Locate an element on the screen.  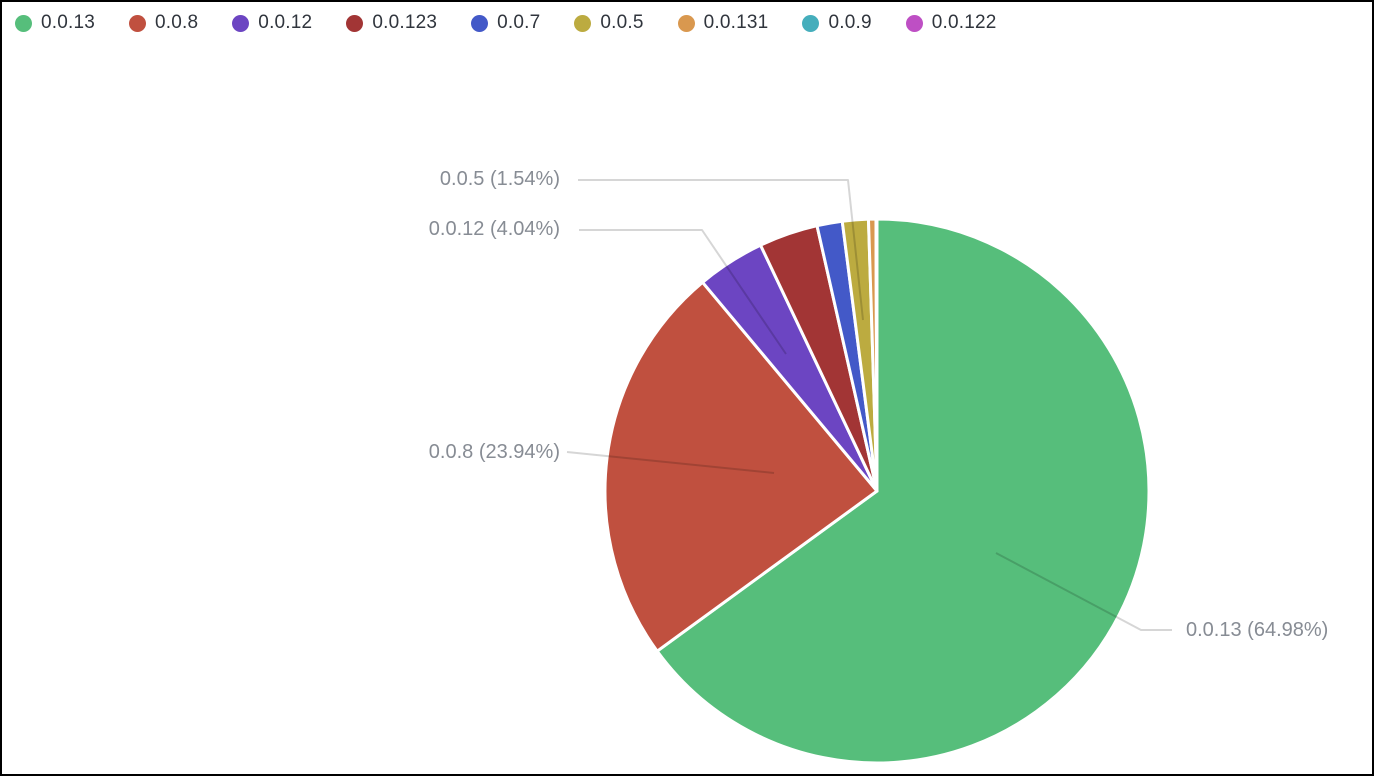
legend-item-0.0.8: 0.0.8 is located at coordinates (163, 23).